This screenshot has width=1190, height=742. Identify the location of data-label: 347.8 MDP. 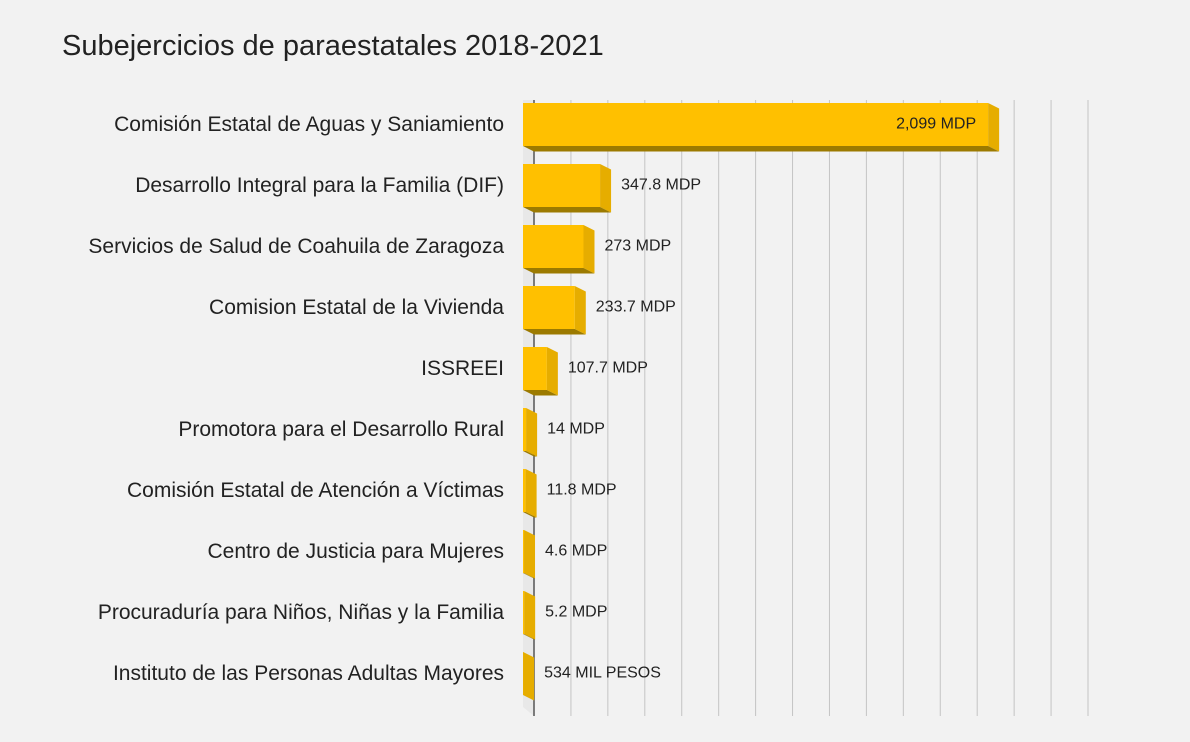
(661, 185).